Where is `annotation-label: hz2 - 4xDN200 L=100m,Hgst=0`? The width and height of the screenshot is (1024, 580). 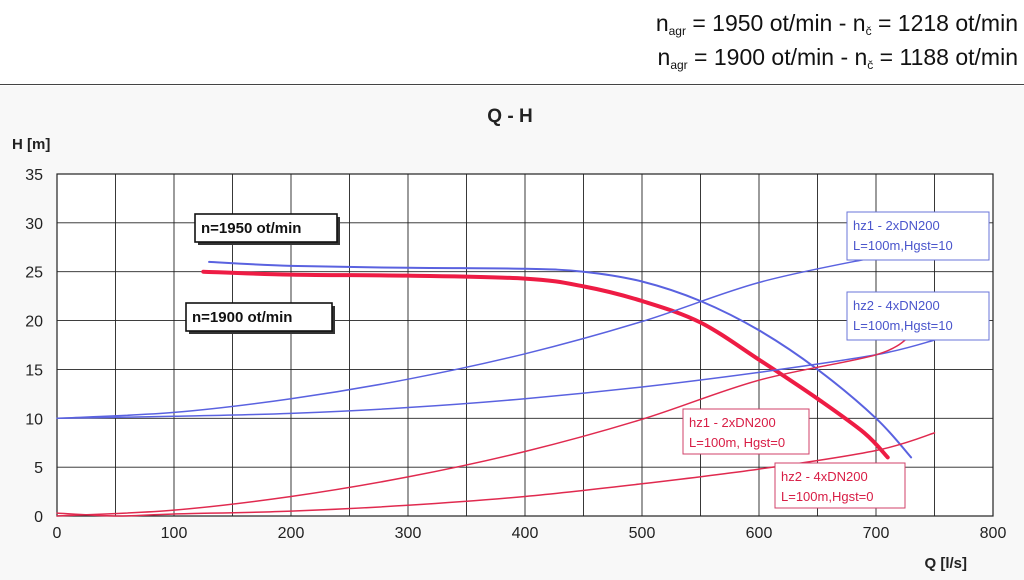 annotation-label: hz2 - 4xDN200 L=100m,Hgst=0 is located at coordinates (840, 485).